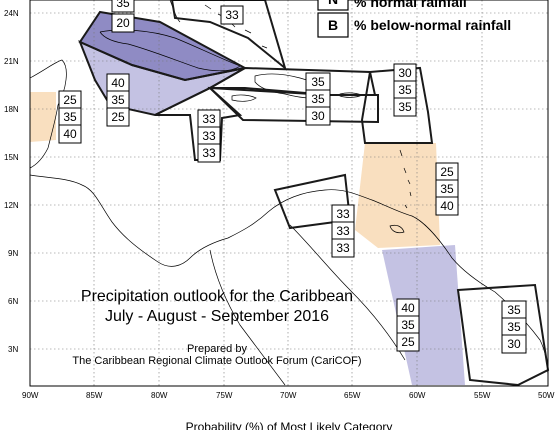  I want to click on venezuela-inland, so click(347, 292).